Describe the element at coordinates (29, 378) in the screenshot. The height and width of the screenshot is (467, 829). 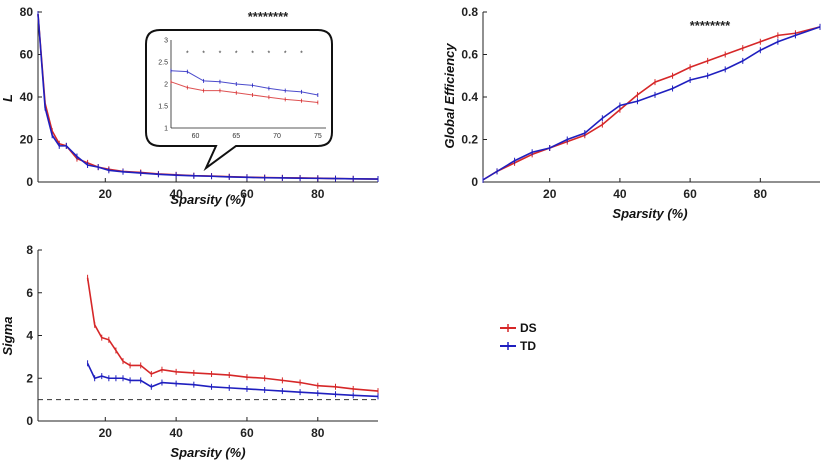
I see `Sigma-ytick-label: 2` at that location.